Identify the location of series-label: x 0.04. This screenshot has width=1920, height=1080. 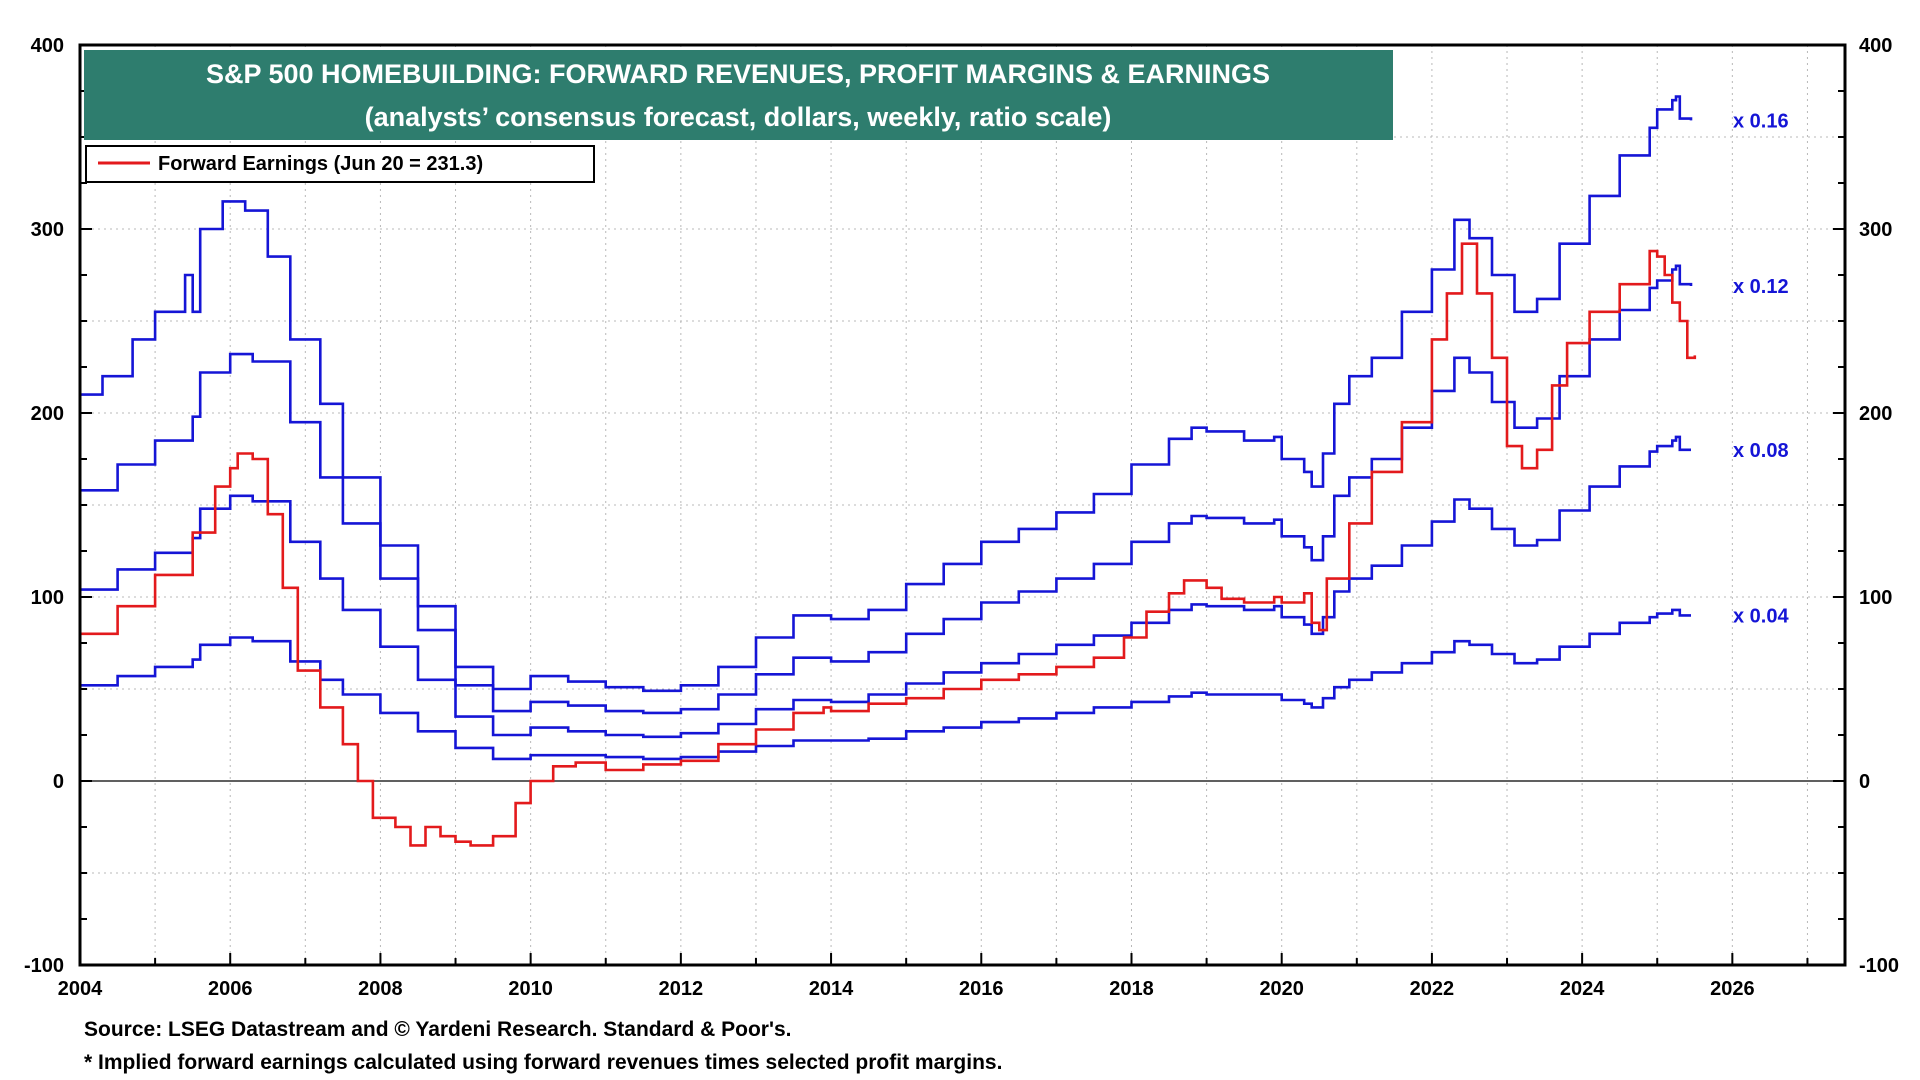
(1761, 616).